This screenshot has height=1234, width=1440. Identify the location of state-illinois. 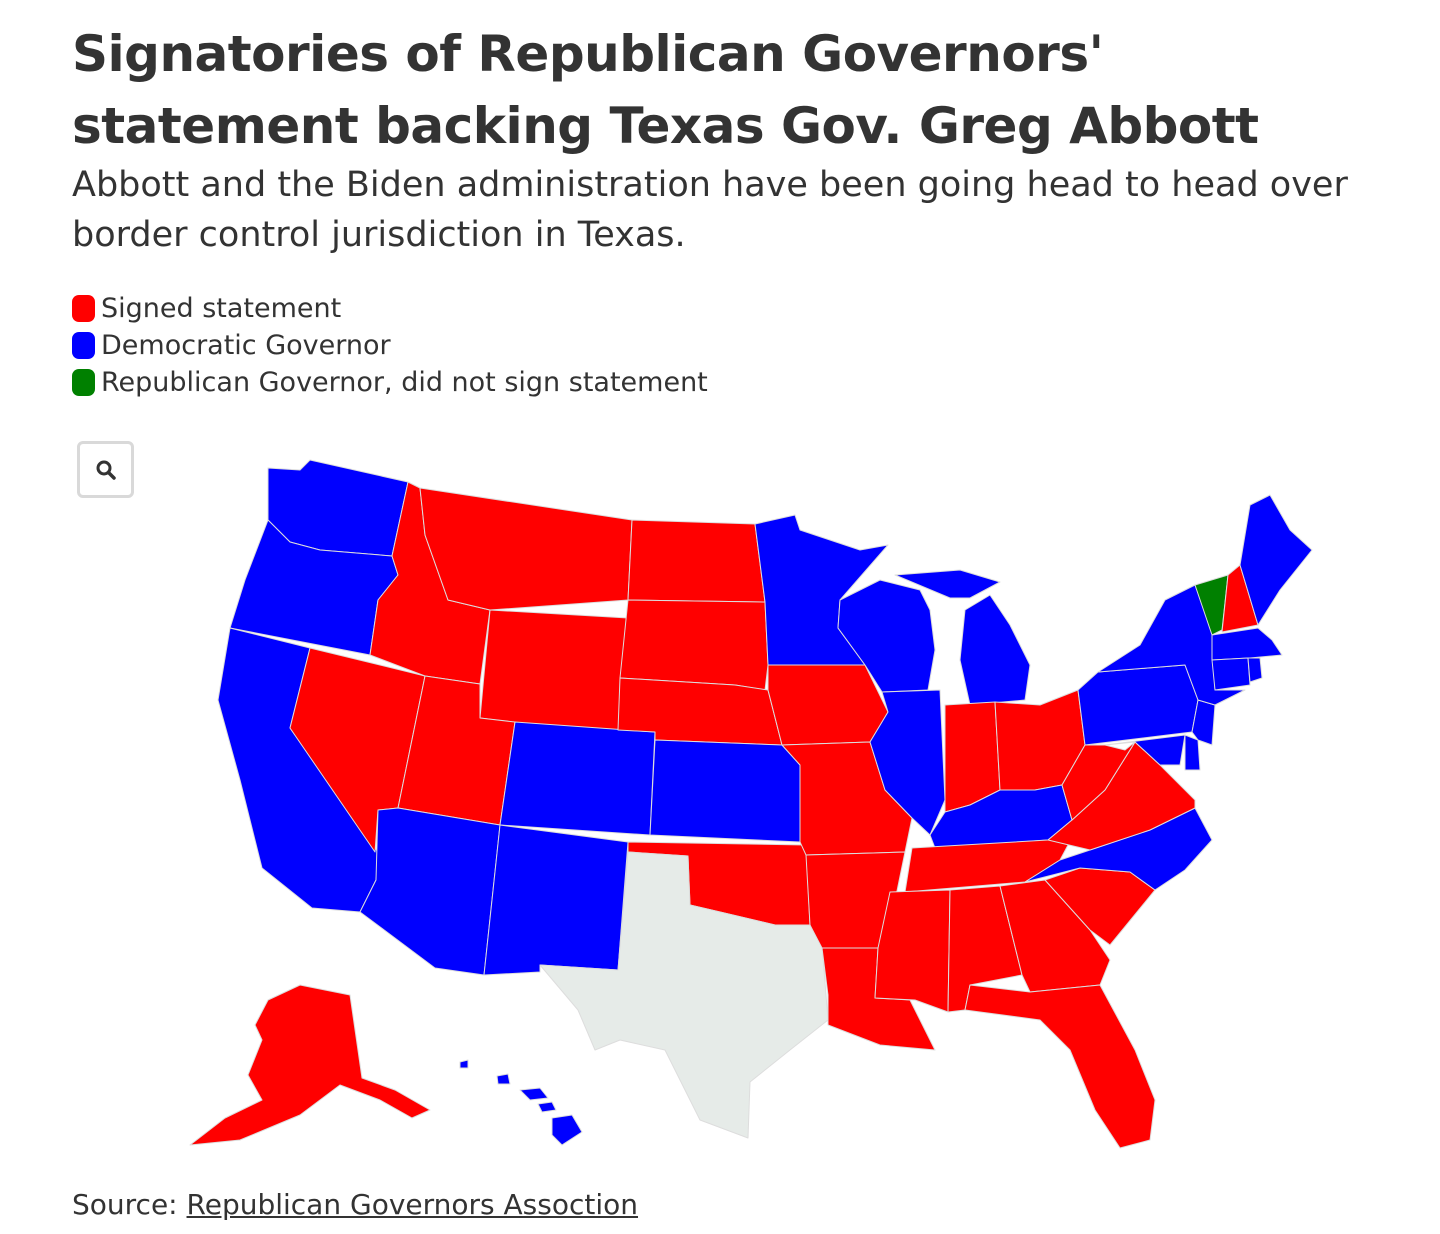
(907, 762).